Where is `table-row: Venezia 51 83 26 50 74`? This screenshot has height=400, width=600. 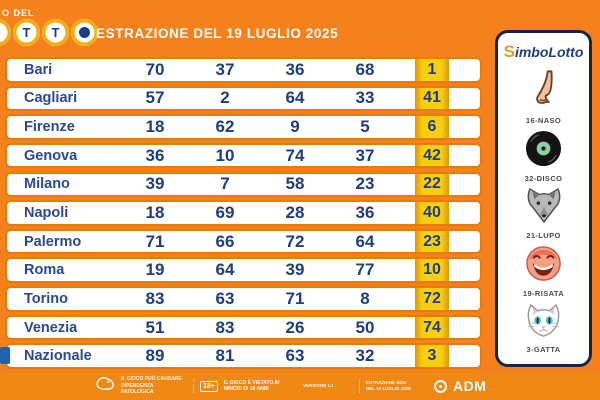 table-row: Venezia 51 83 26 50 74 is located at coordinates (243, 327).